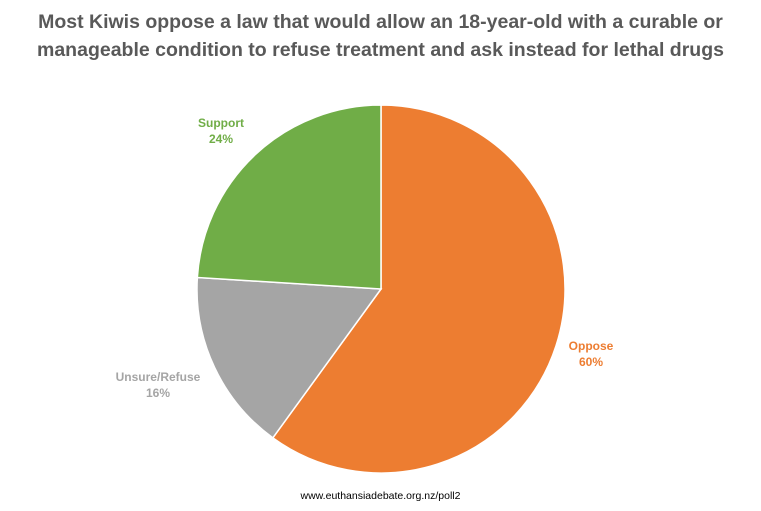  Describe the element at coordinates (158, 393) in the screenshot. I see `slice-label-unsure-value: 16%` at that location.